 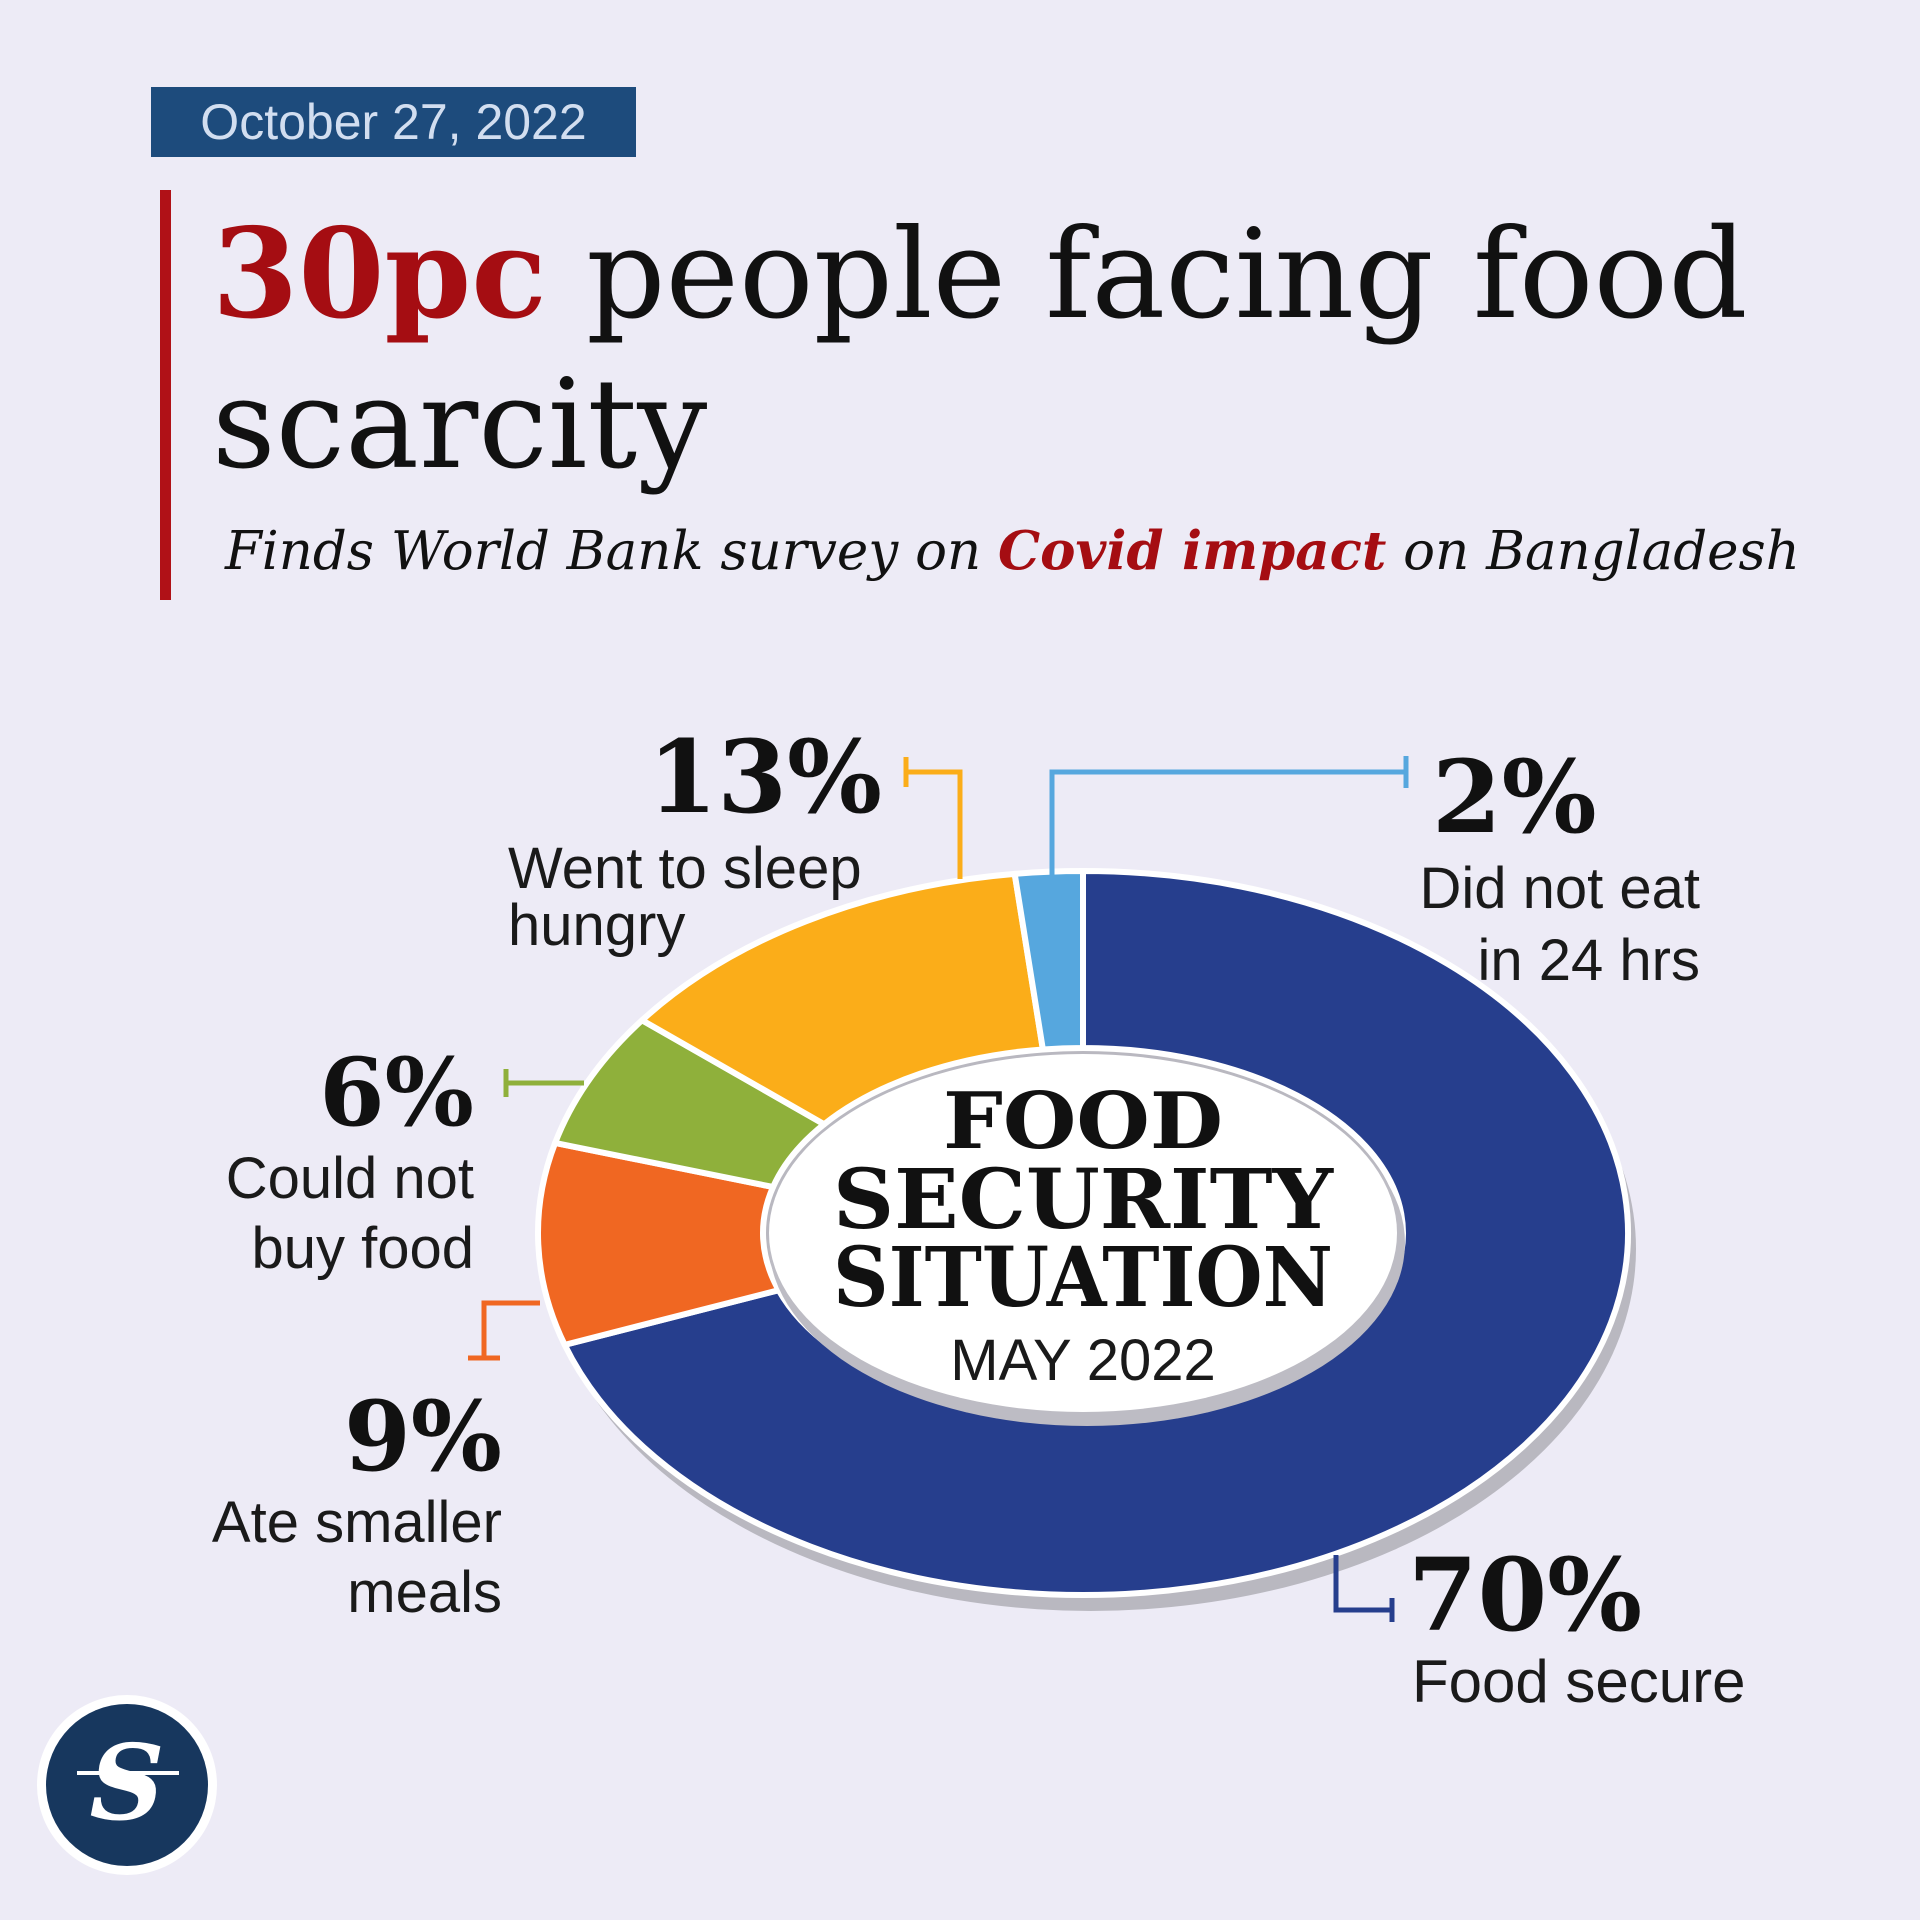 I want to click on category-label: Did not eat, so click(x=1559, y=888).